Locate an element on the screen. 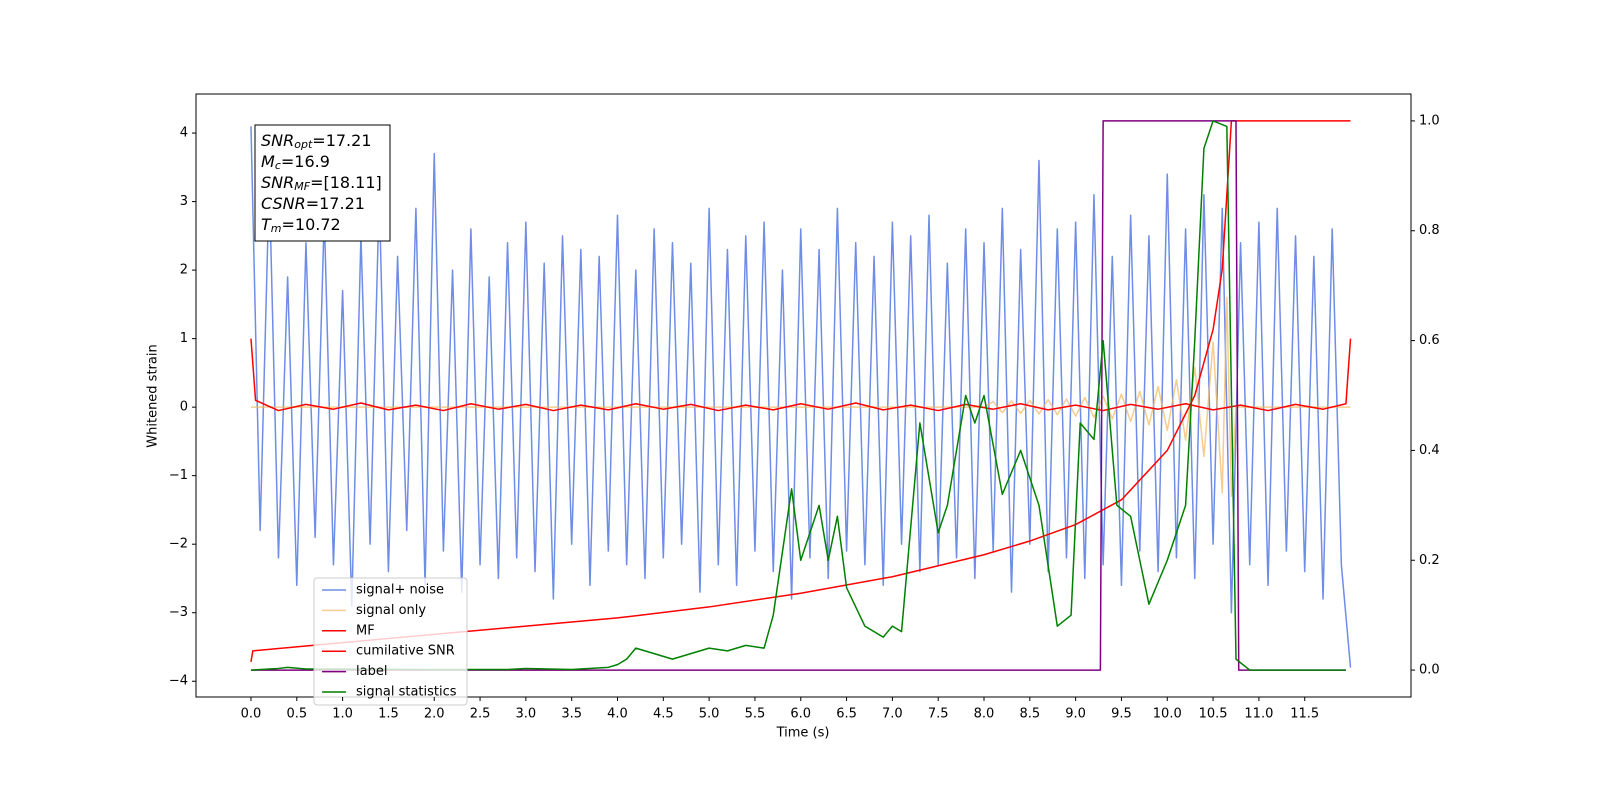 Image resolution: width=1600 pixels, height=800 pixels. annotation-symbol: T is located at coordinates (266, 224).